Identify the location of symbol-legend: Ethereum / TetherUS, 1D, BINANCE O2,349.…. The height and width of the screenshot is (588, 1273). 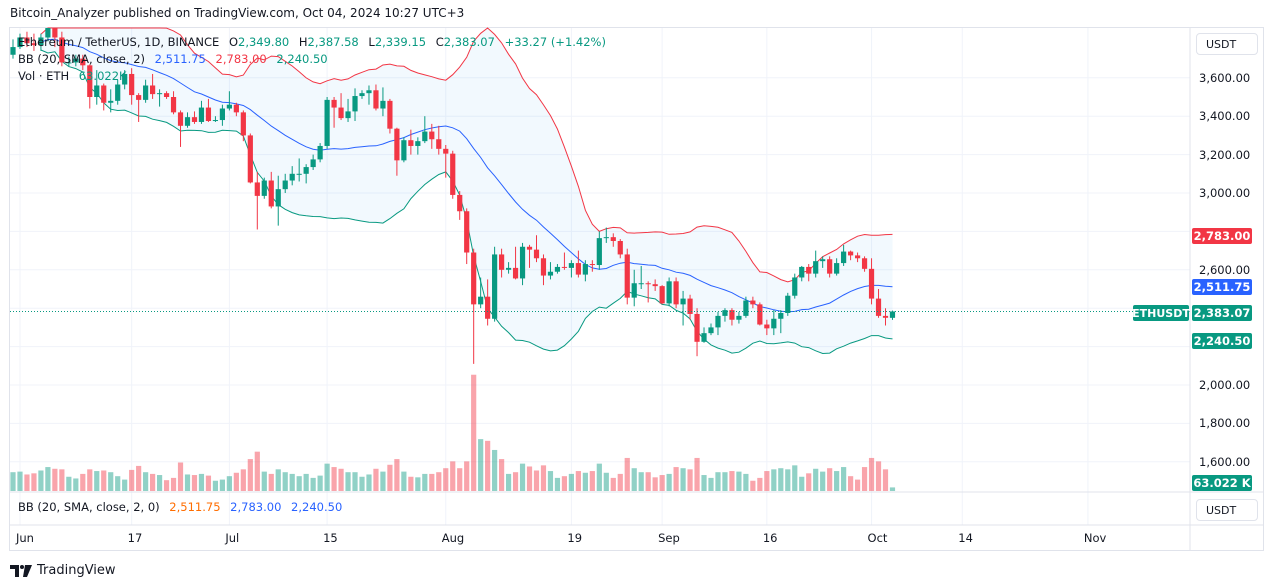
(312, 42).